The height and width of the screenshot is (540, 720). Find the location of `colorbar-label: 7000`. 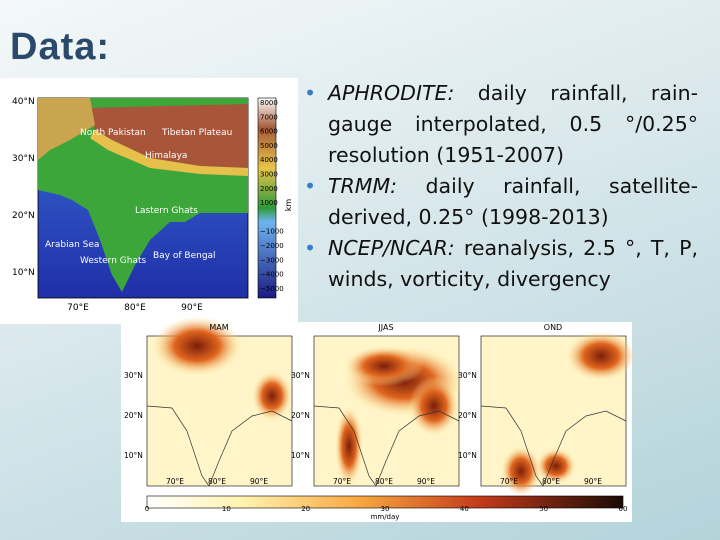

colorbar-label: 7000 is located at coordinates (269, 117).